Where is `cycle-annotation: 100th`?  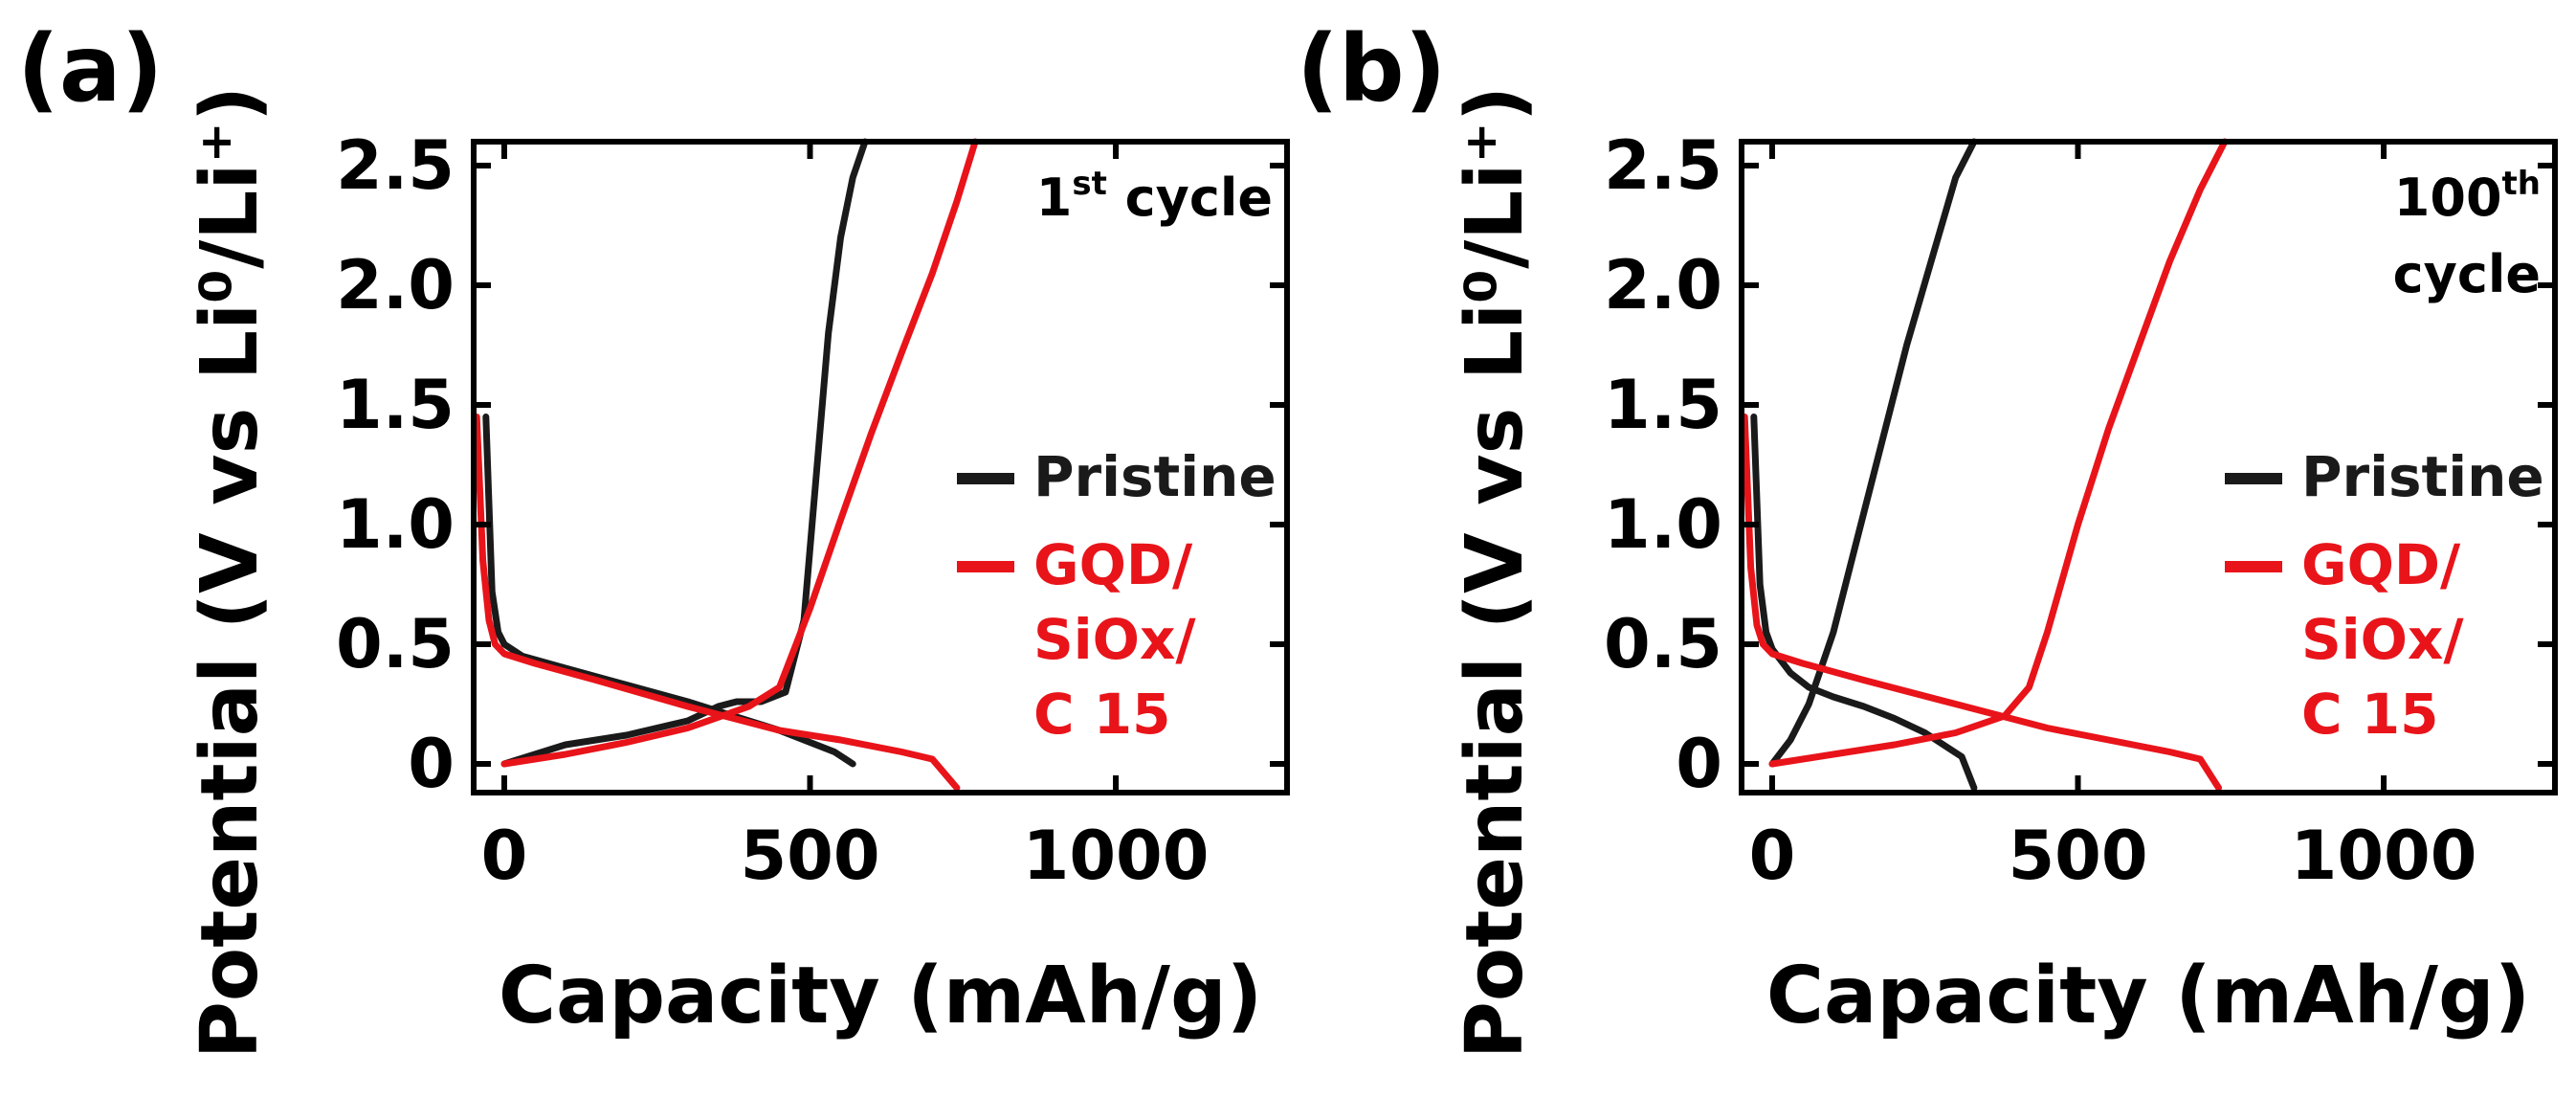
cycle-annotation: 100th is located at coordinates (2467, 197).